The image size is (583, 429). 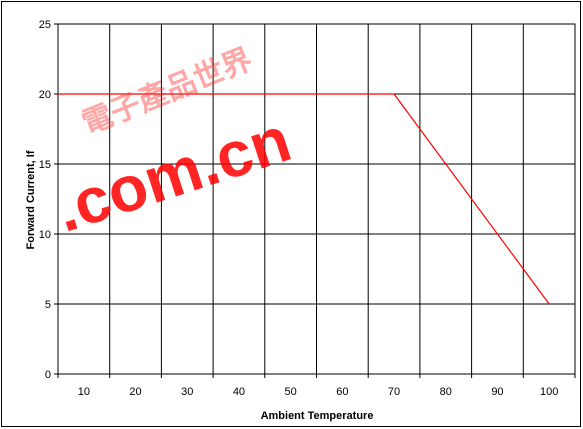 What do you see at coordinates (342, 392) in the screenshot?
I see `x-tick-label: 60` at bounding box center [342, 392].